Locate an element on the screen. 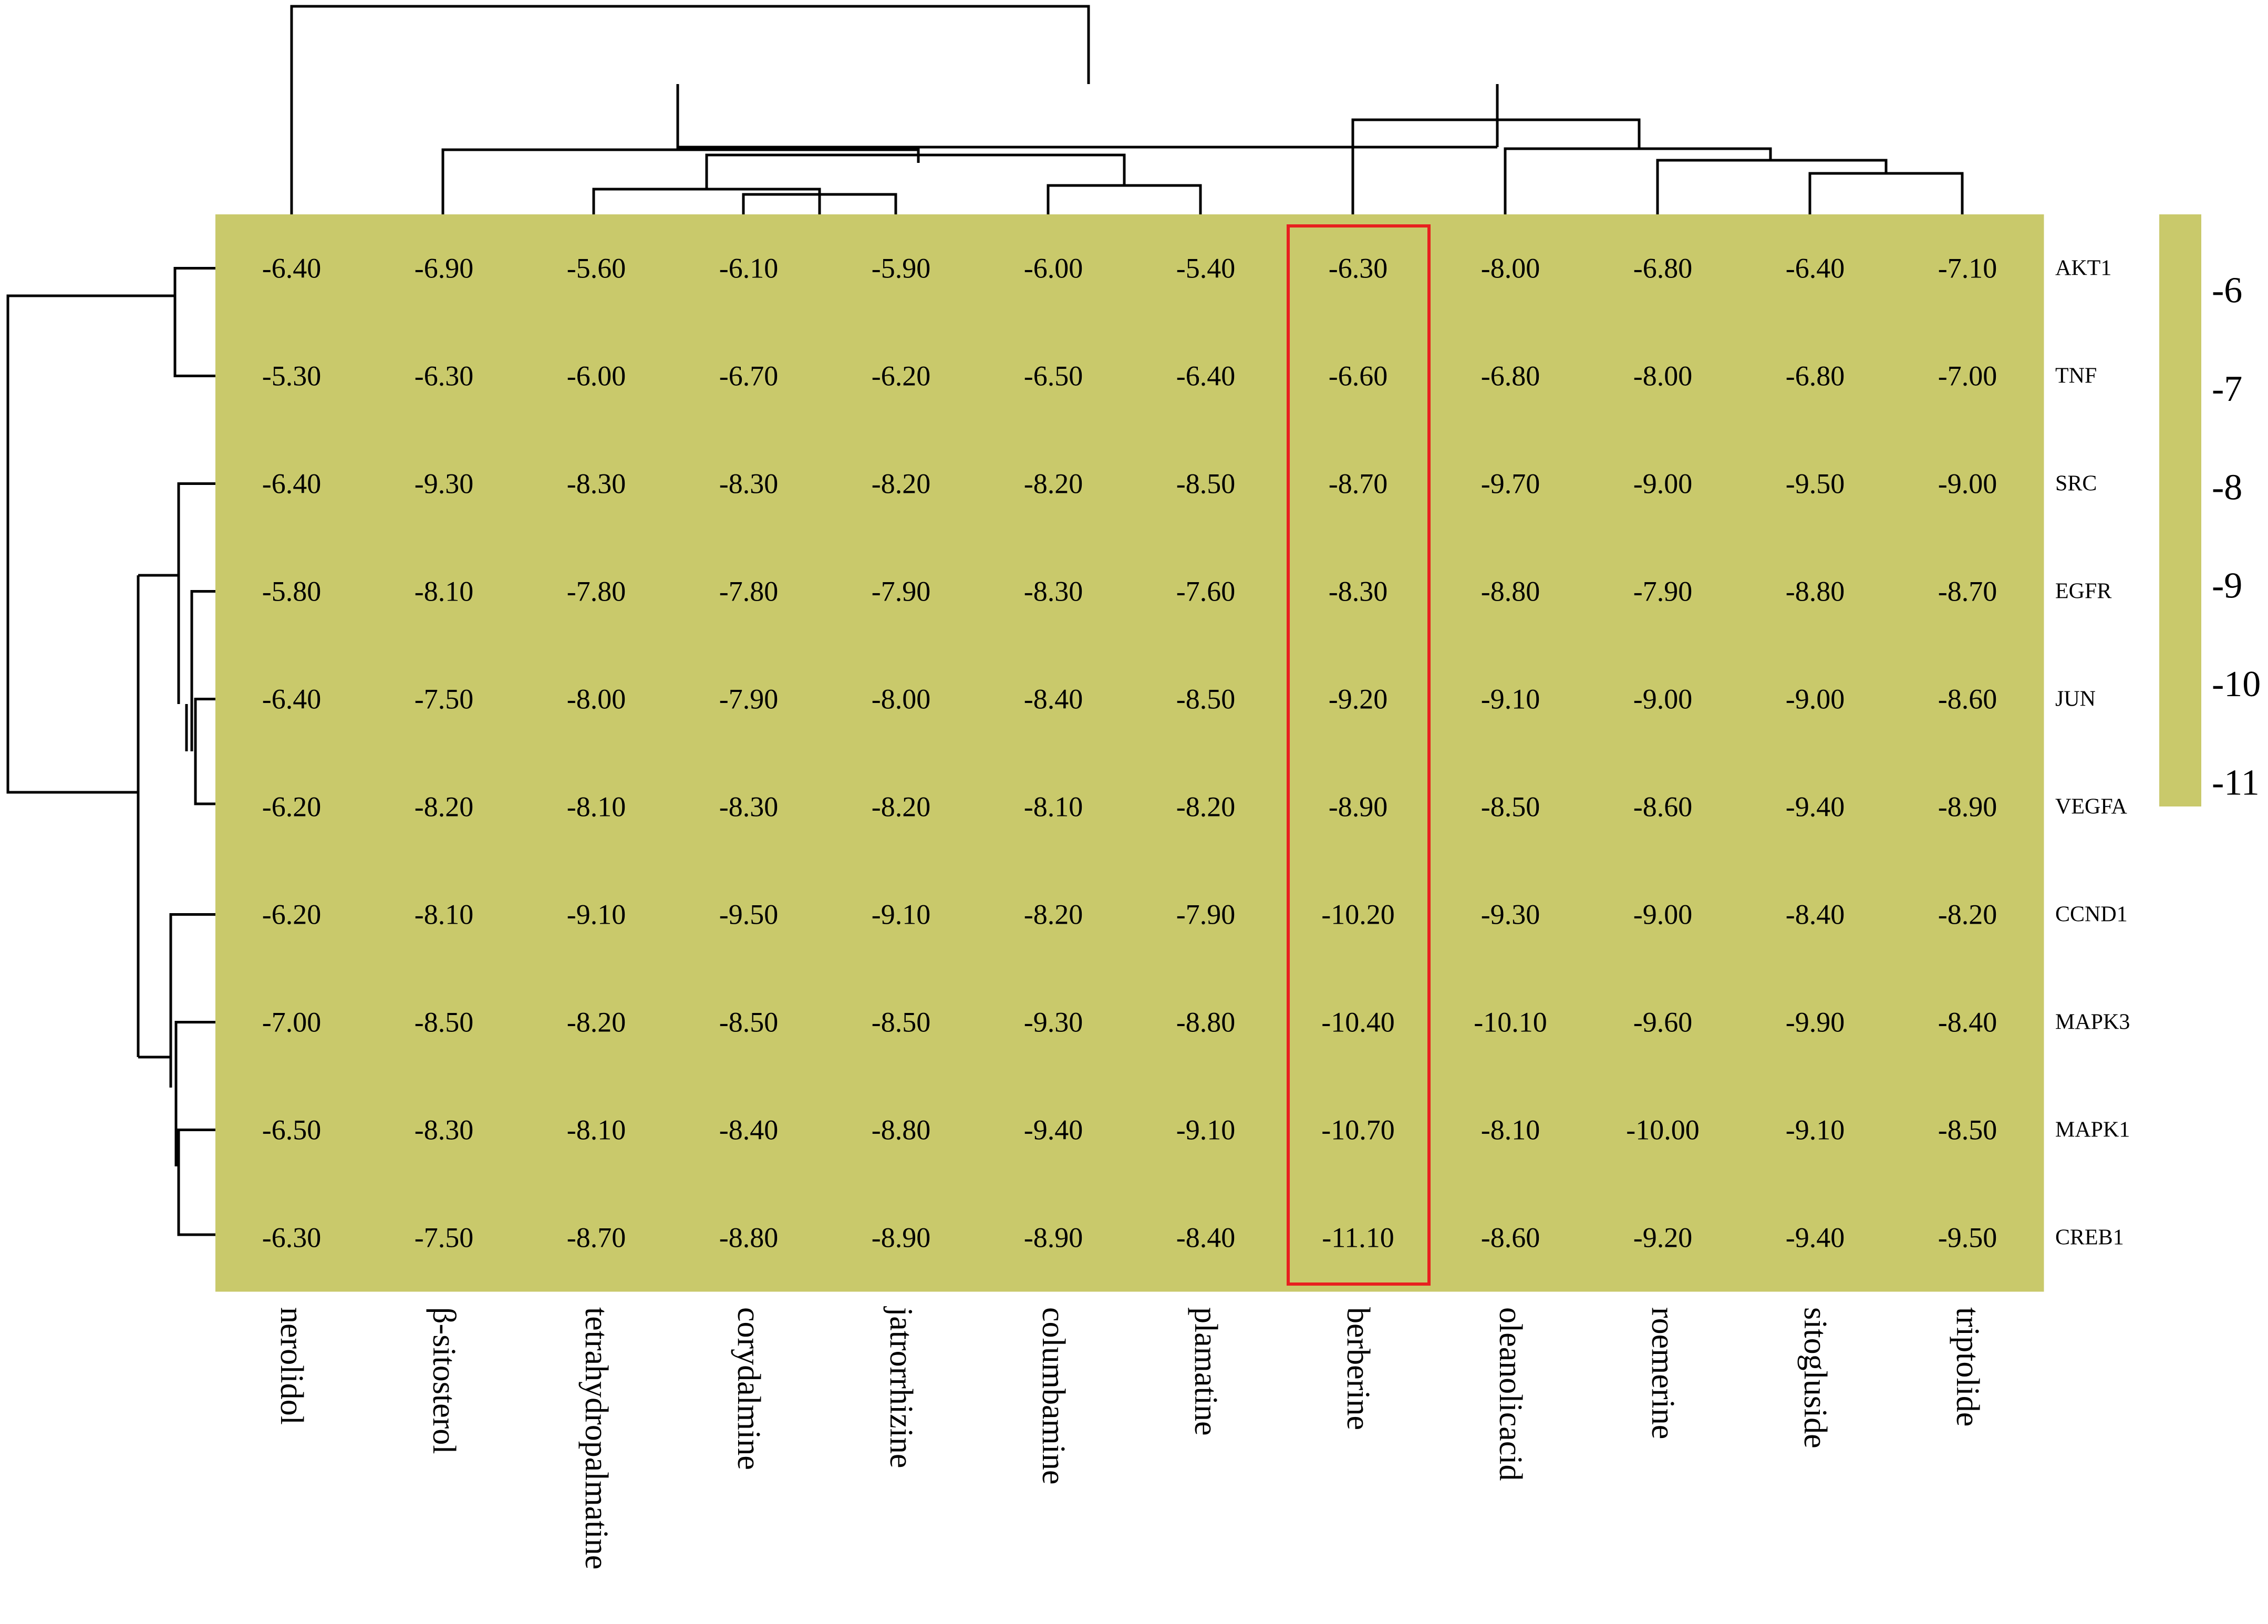 This screenshot has height=1624, width=2268. cell-value-label: -10.40 is located at coordinates (1357, 1022).